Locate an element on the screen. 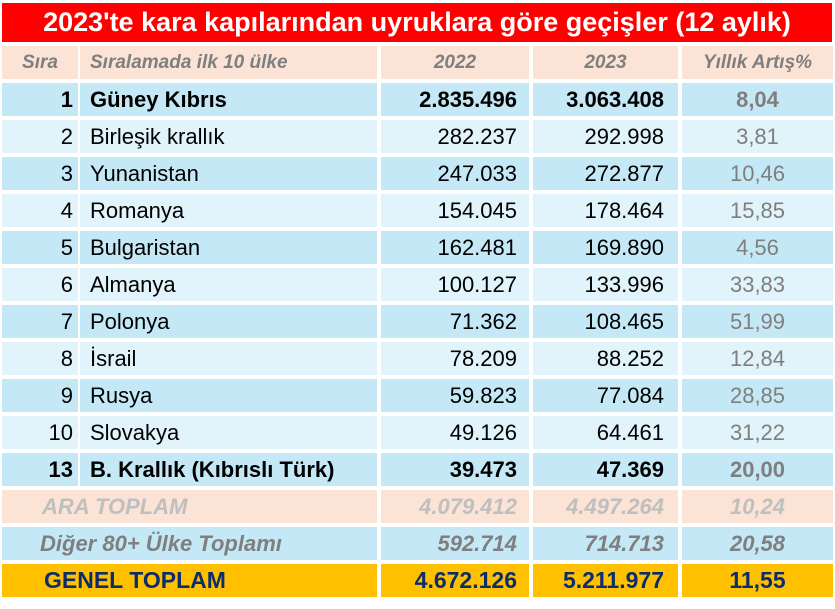 The width and height of the screenshot is (835, 609). cell-country: Almanya is located at coordinates (228, 284).